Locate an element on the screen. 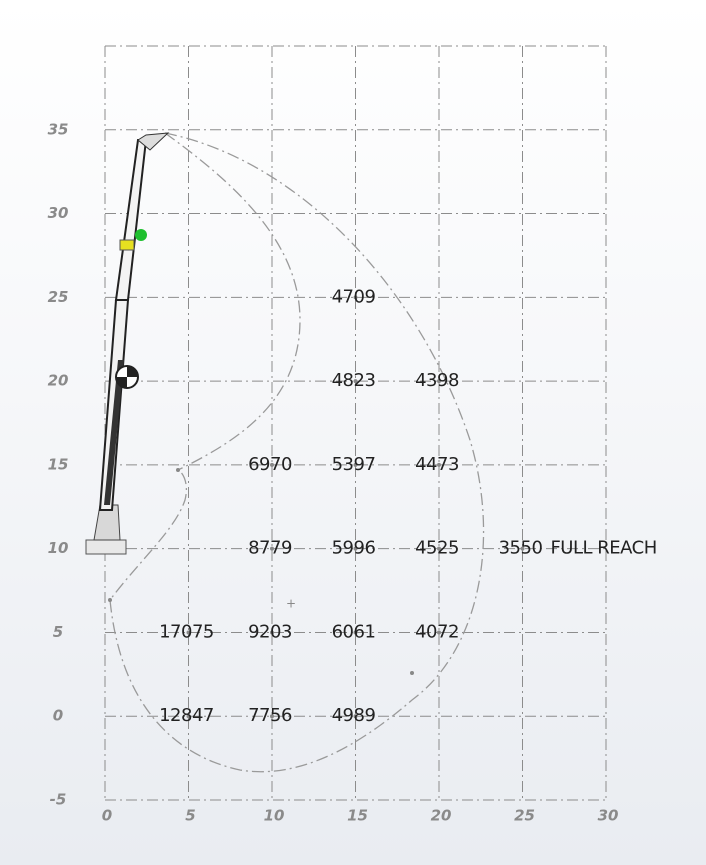 This screenshot has height=865, width=706. load-label: 5996 is located at coordinates (354, 548).